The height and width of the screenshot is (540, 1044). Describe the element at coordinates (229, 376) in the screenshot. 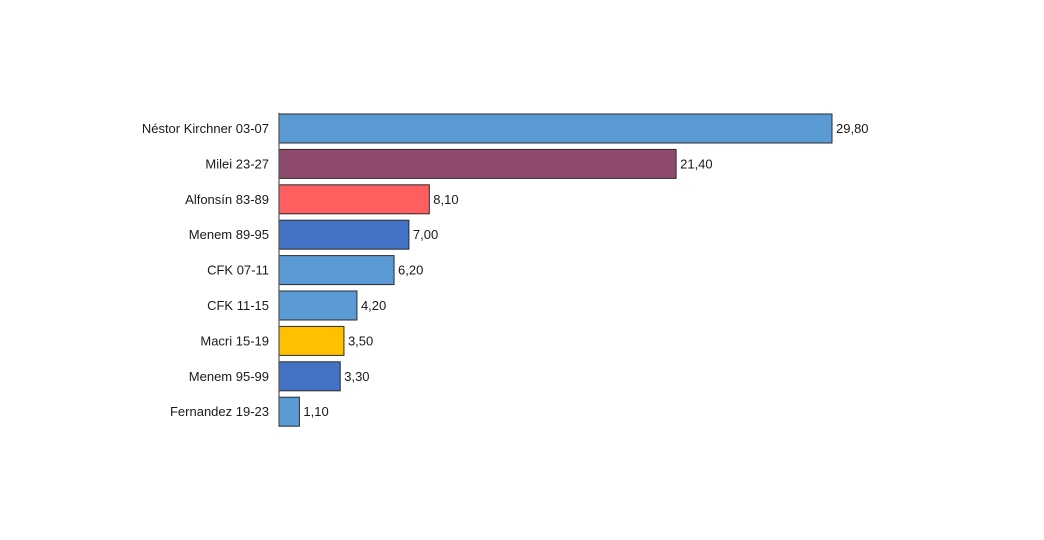

I see `category-label: Menem 95-99` at that location.